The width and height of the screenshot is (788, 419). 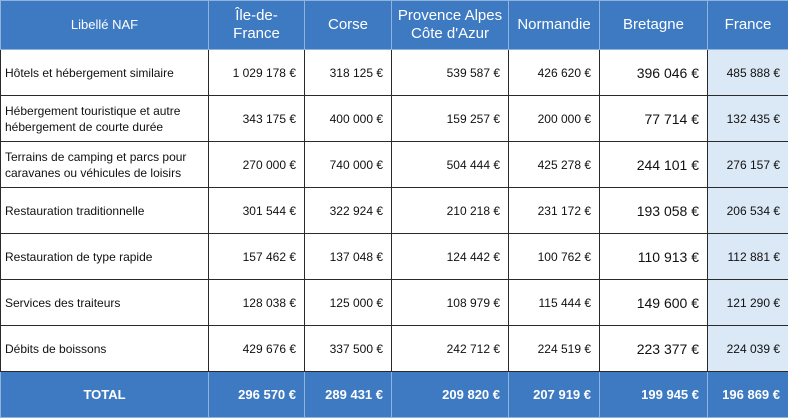 What do you see at coordinates (256, 256) in the screenshot?
I see `cell-value: 157 462 €` at bounding box center [256, 256].